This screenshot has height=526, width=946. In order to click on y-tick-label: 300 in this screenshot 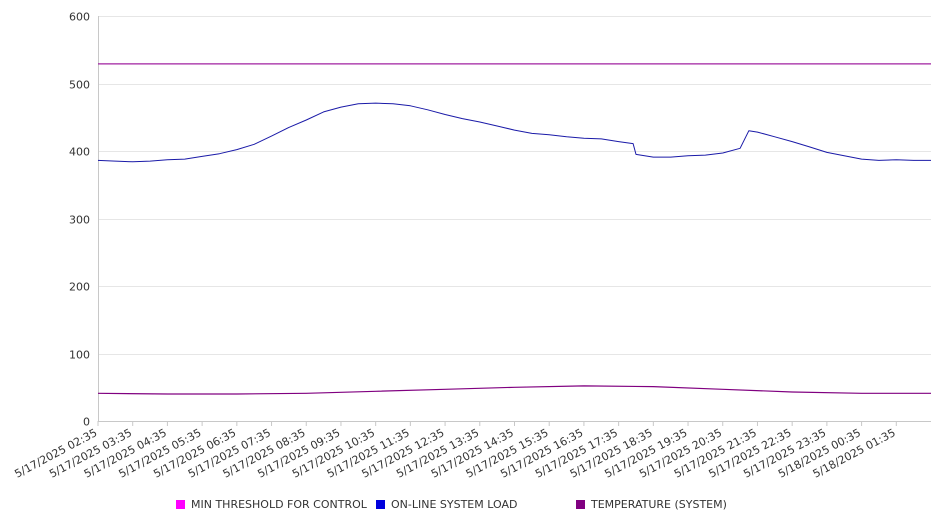, I will do `click(79, 220)`.